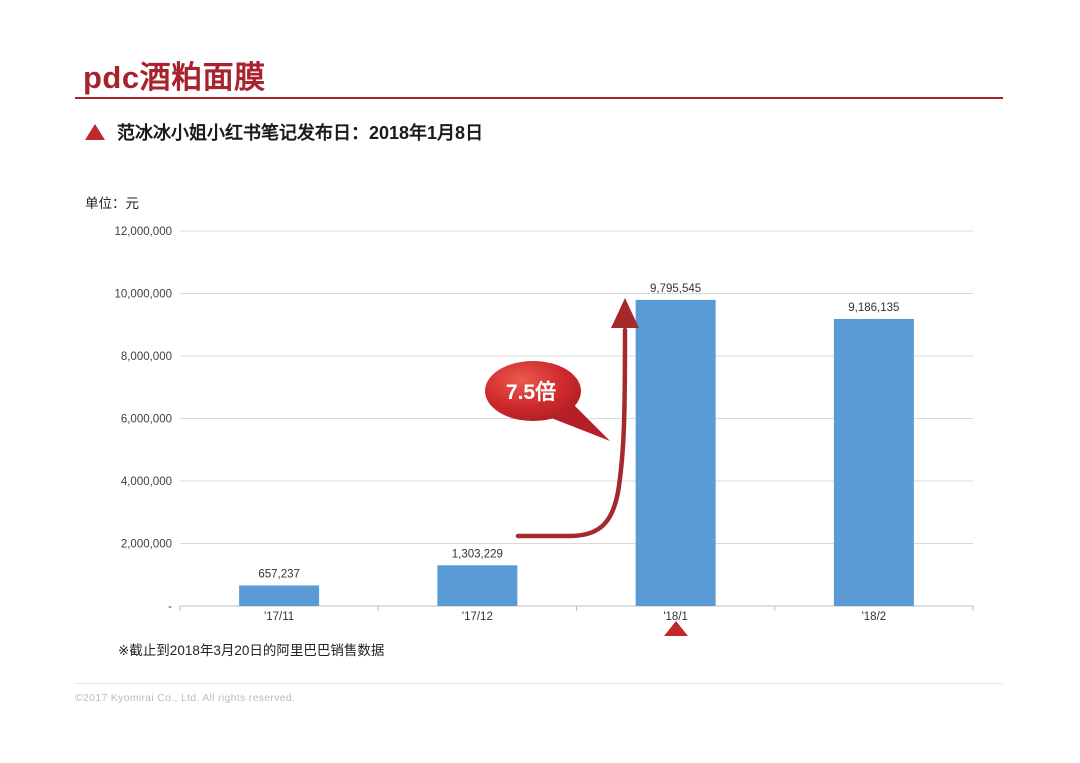 The height and width of the screenshot is (763, 1080). What do you see at coordinates (873, 308) in the screenshot?
I see `bar-value-label: 9,186,135` at bounding box center [873, 308].